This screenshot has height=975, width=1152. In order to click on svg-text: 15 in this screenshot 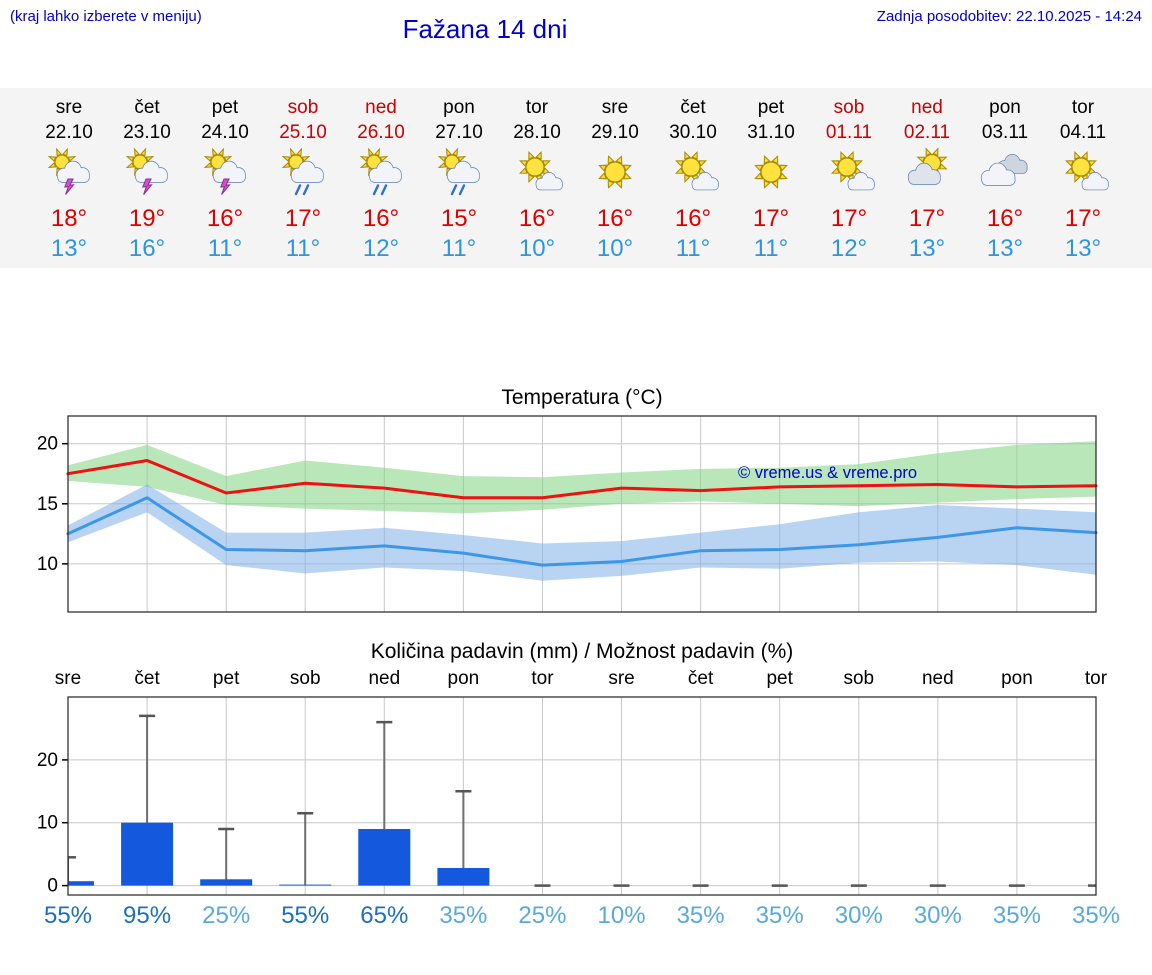, I will do `click(47, 504)`.